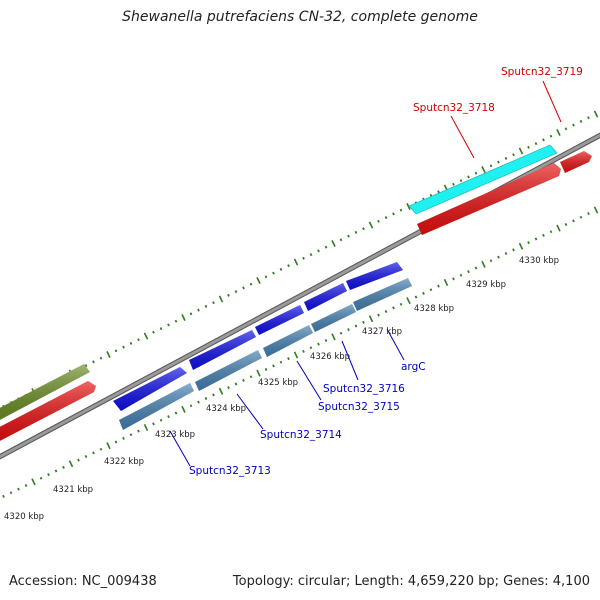  What do you see at coordinates (301, 435) in the screenshot?
I see `label-sputcn32-3714: Sputcn32_3714` at bounding box center [301, 435].